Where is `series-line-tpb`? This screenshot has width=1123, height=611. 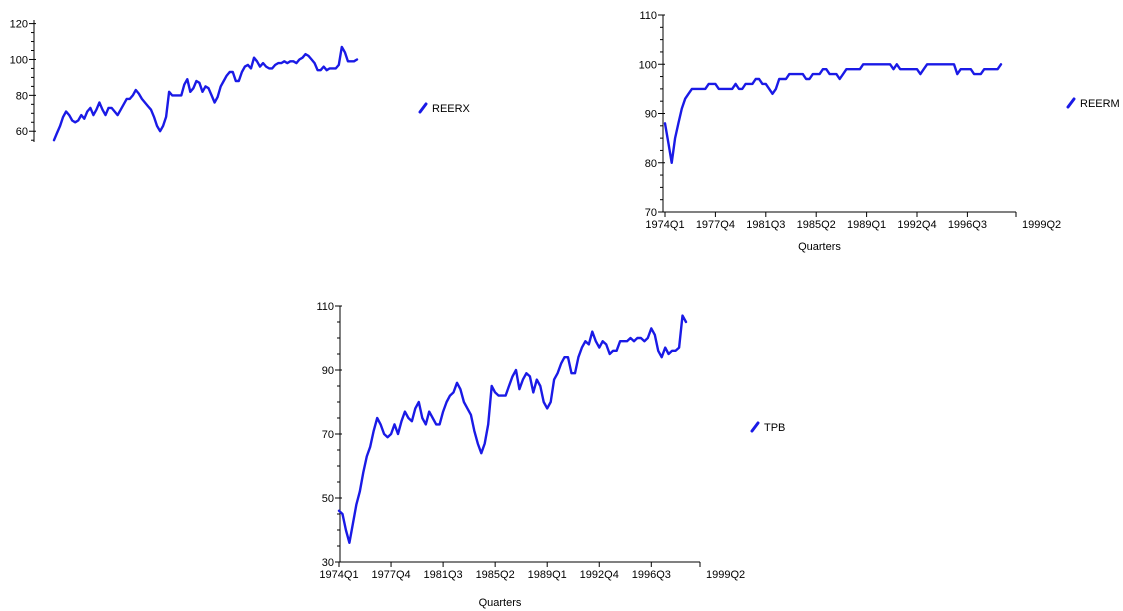
series-line-tpb is located at coordinates (512, 429).